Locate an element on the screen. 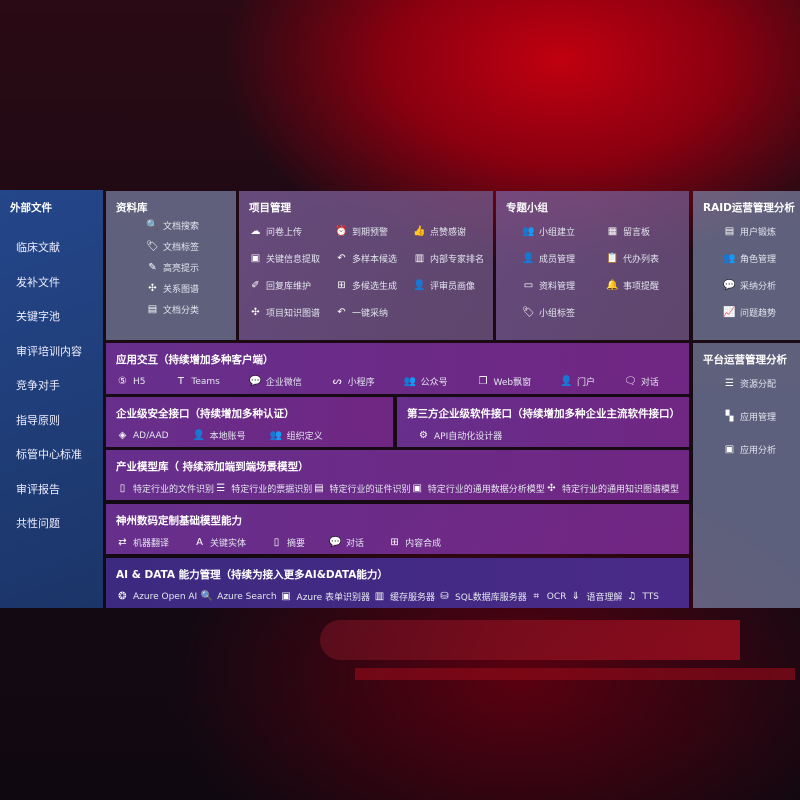 Image resolution: width=800 pixels, height=800 pixels. wechat-icon: 💬 is located at coordinates (255, 381).